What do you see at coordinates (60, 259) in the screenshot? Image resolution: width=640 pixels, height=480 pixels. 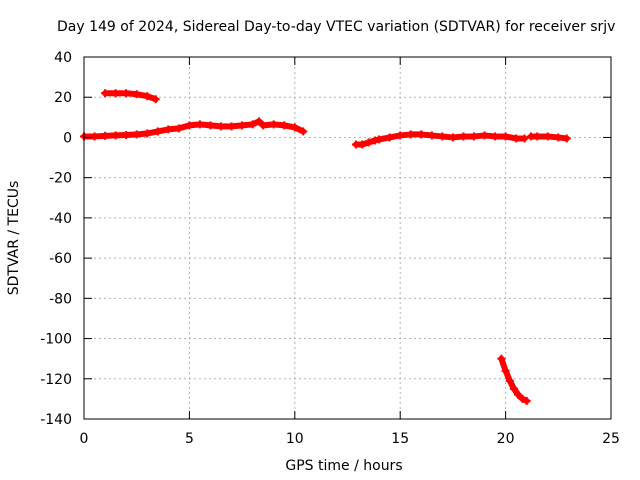 I see `y-tick-label: -60` at bounding box center [60, 259].